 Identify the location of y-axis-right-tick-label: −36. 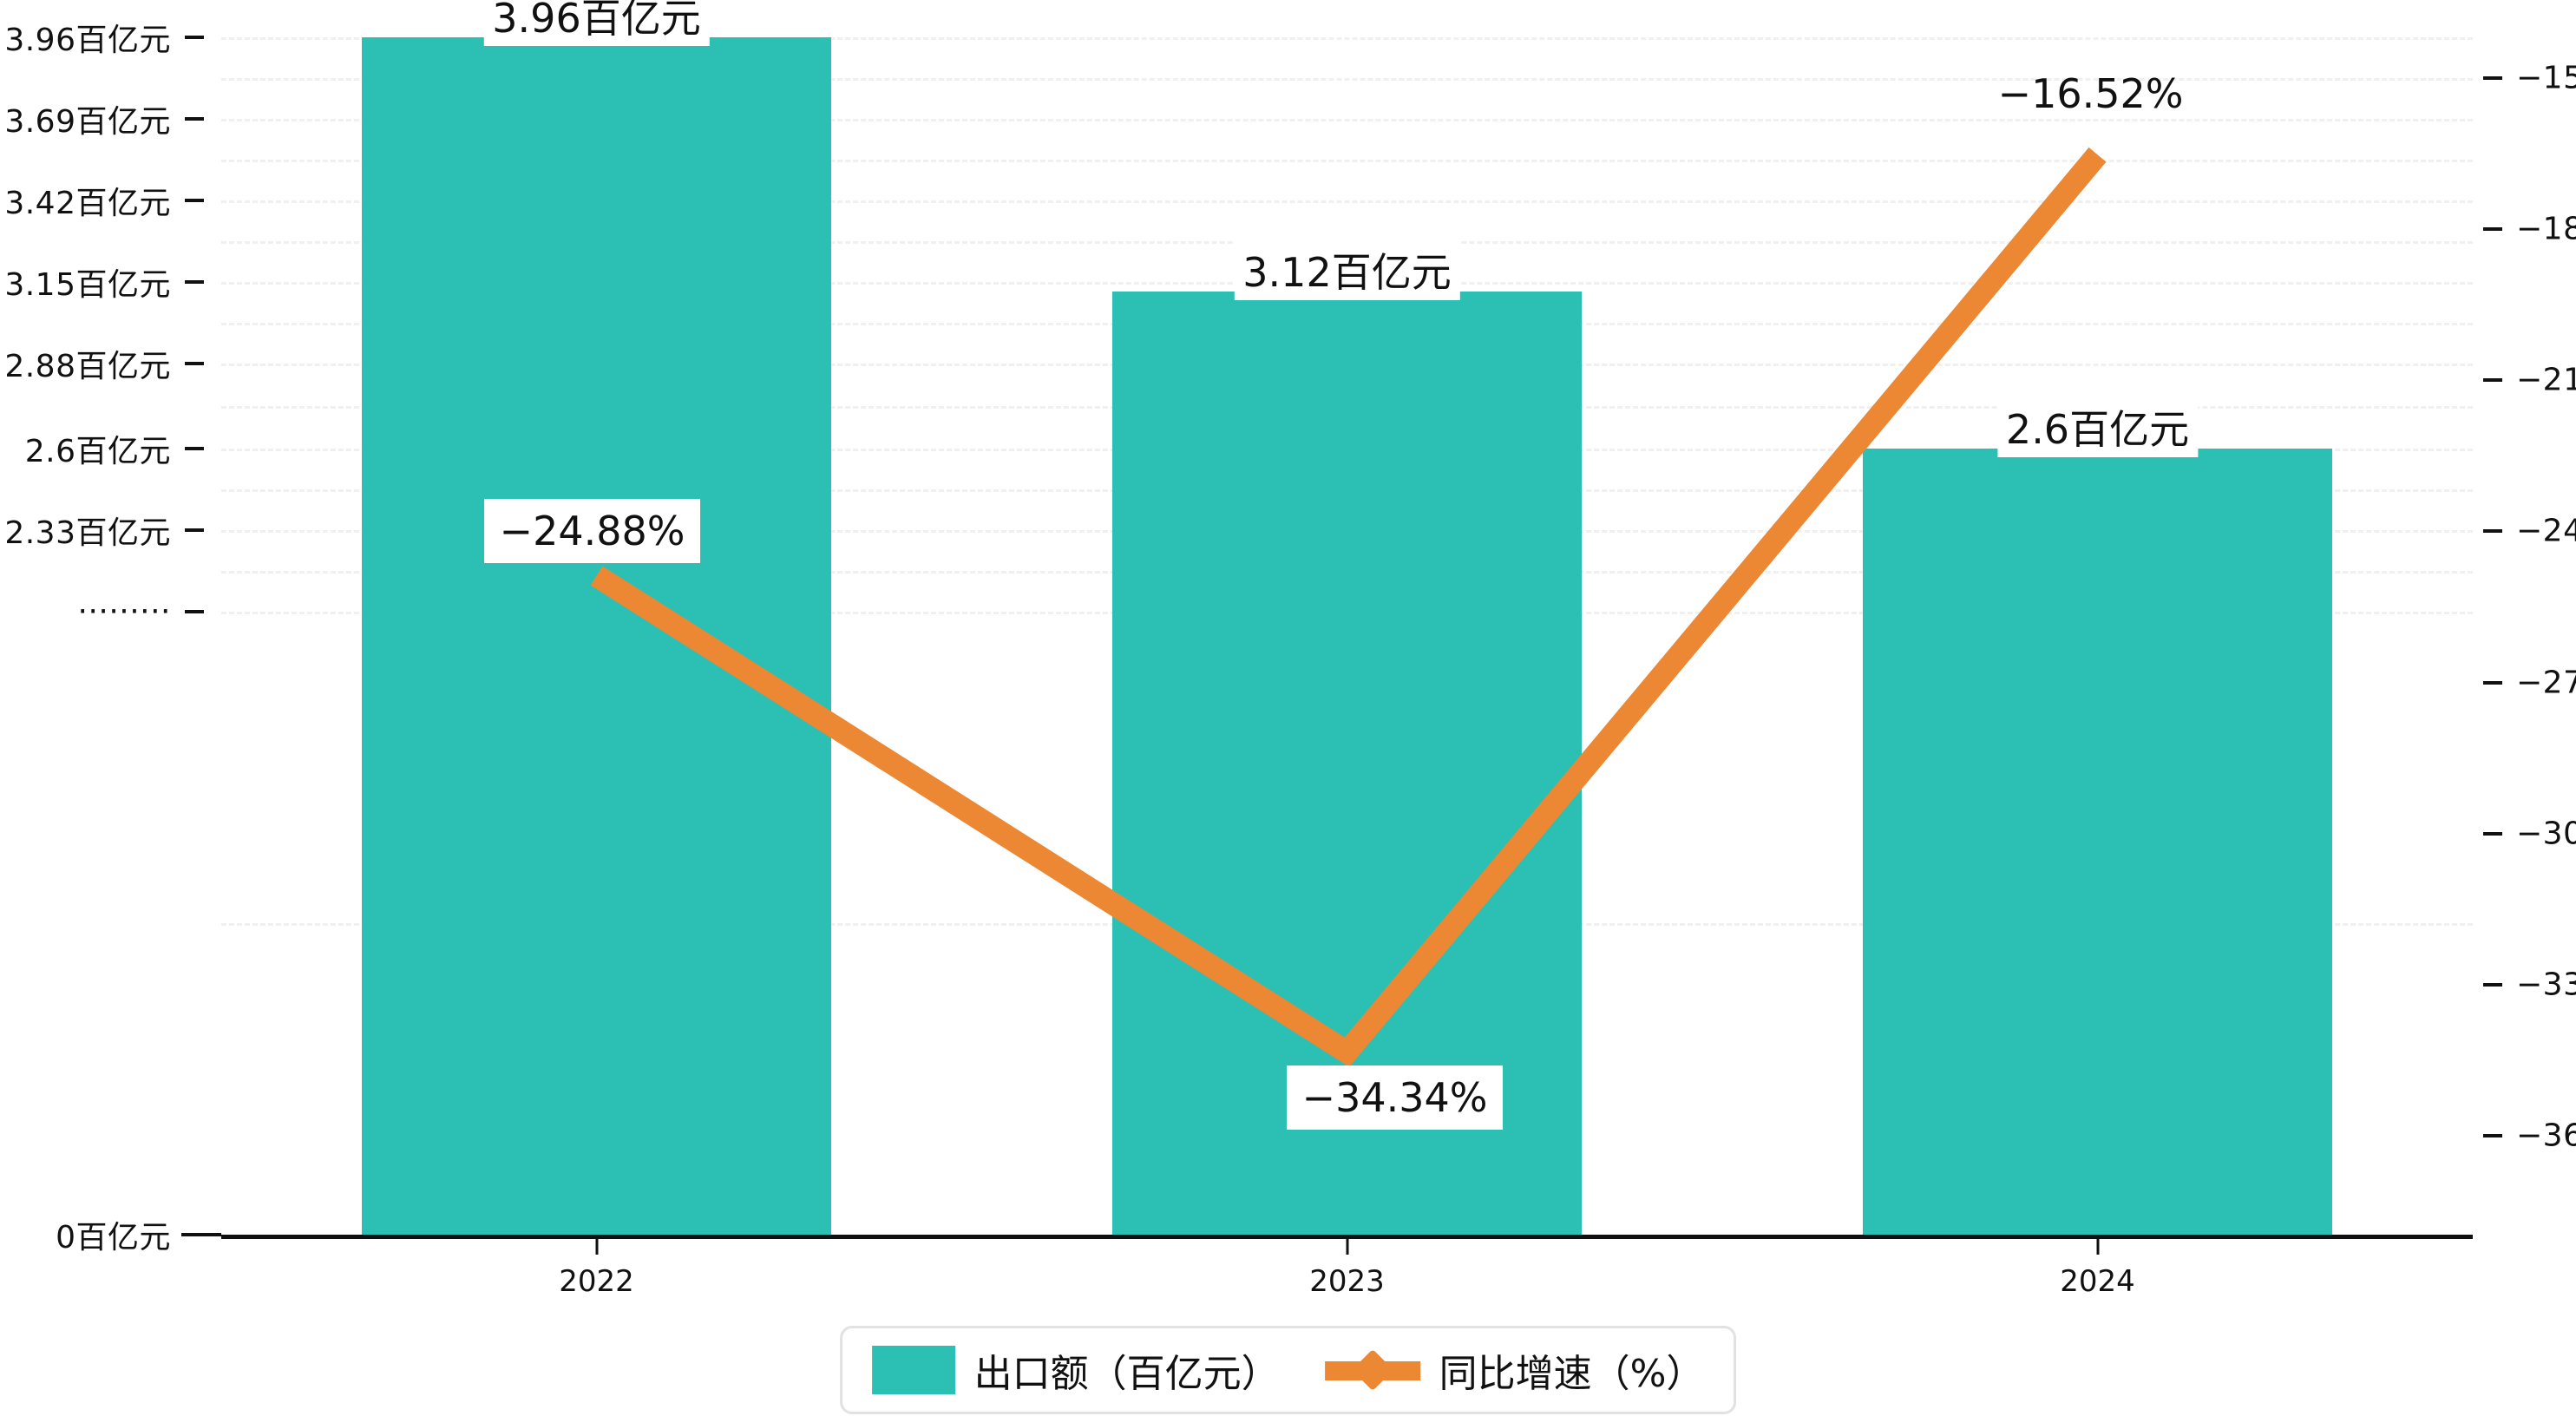
(2546, 1136).